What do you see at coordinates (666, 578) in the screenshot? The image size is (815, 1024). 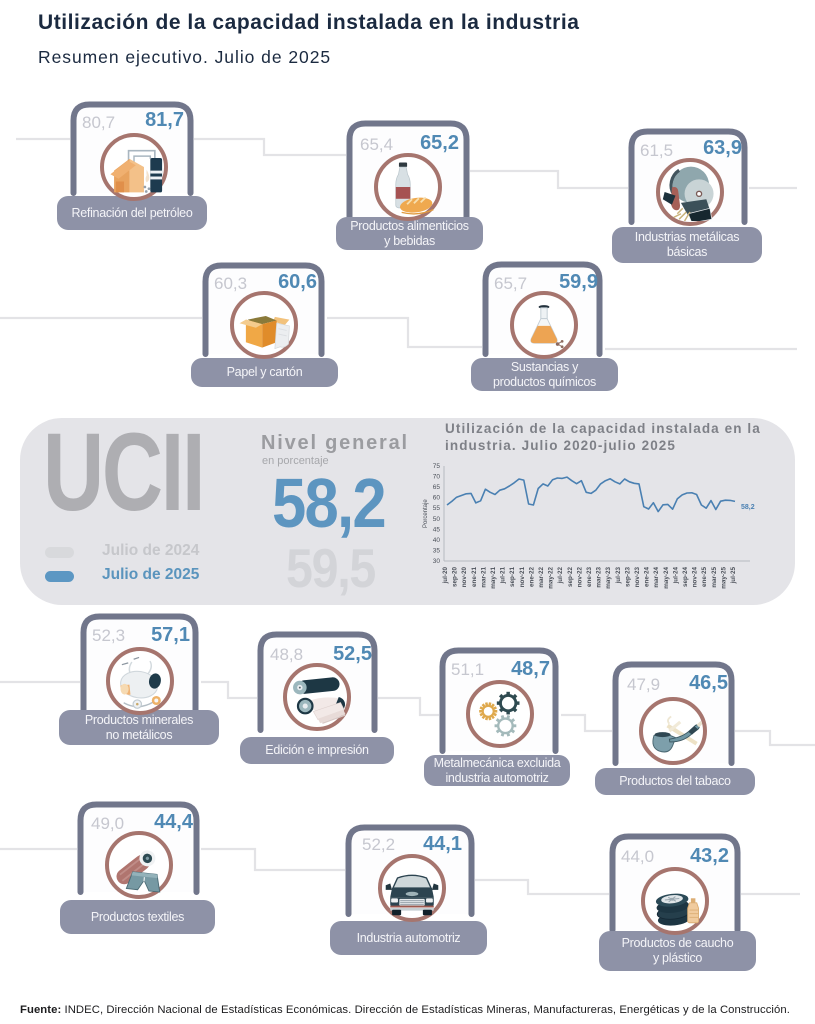 I see `svg-text: may-24` at bounding box center [666, 578].